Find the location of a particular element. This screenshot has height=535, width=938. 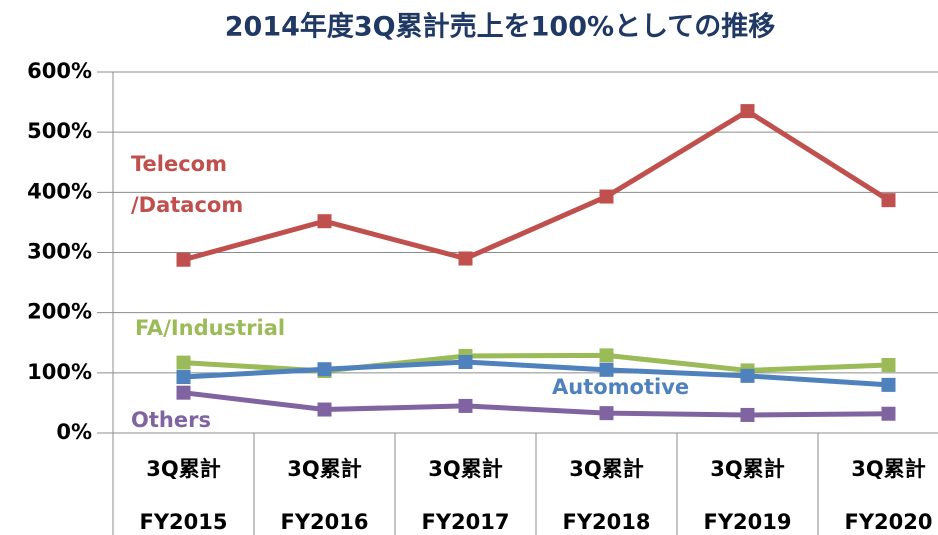

series-label: Automotive is located at coordinates (621, 387).